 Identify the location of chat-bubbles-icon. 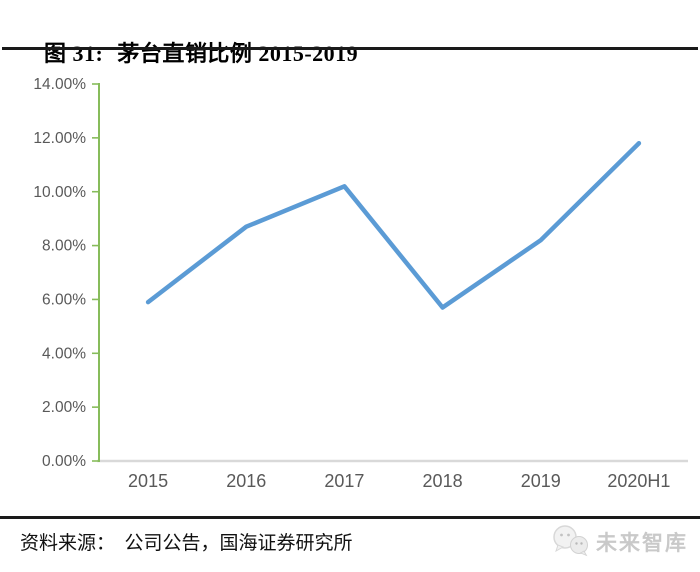
(570, 541).